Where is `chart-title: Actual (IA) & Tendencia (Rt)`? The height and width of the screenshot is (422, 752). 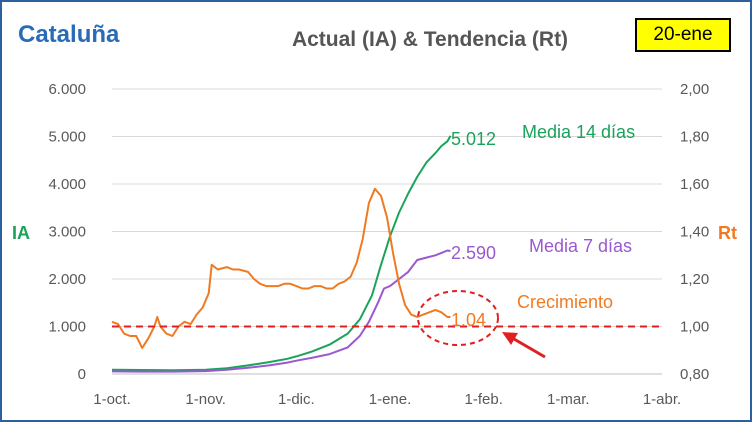
chart-title: Actual (IA) & Tendencia (Rt) is located at coordinates (430, 39).